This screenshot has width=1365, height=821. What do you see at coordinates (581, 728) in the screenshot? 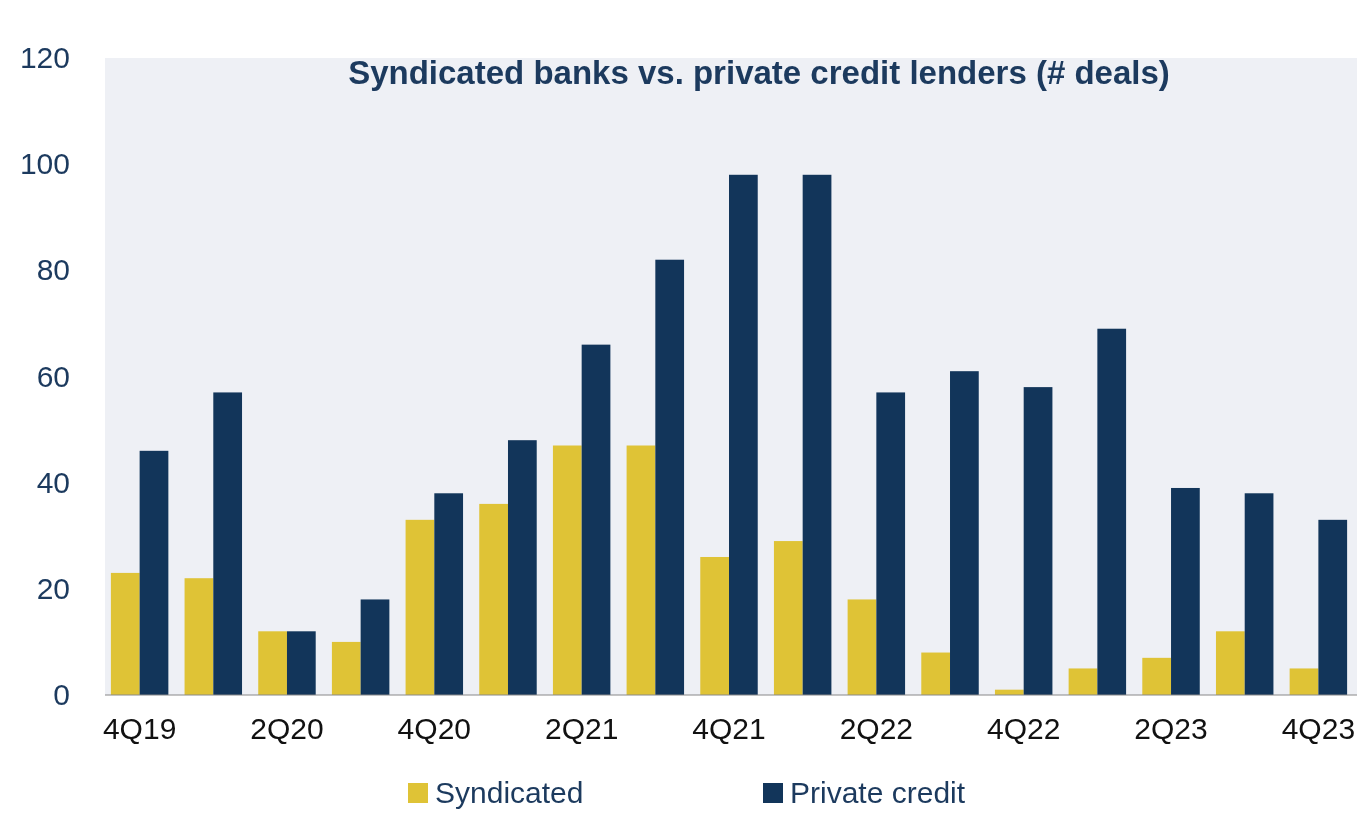
I see `x-tick-label: 2Q21` at bounding box center [581, 728].